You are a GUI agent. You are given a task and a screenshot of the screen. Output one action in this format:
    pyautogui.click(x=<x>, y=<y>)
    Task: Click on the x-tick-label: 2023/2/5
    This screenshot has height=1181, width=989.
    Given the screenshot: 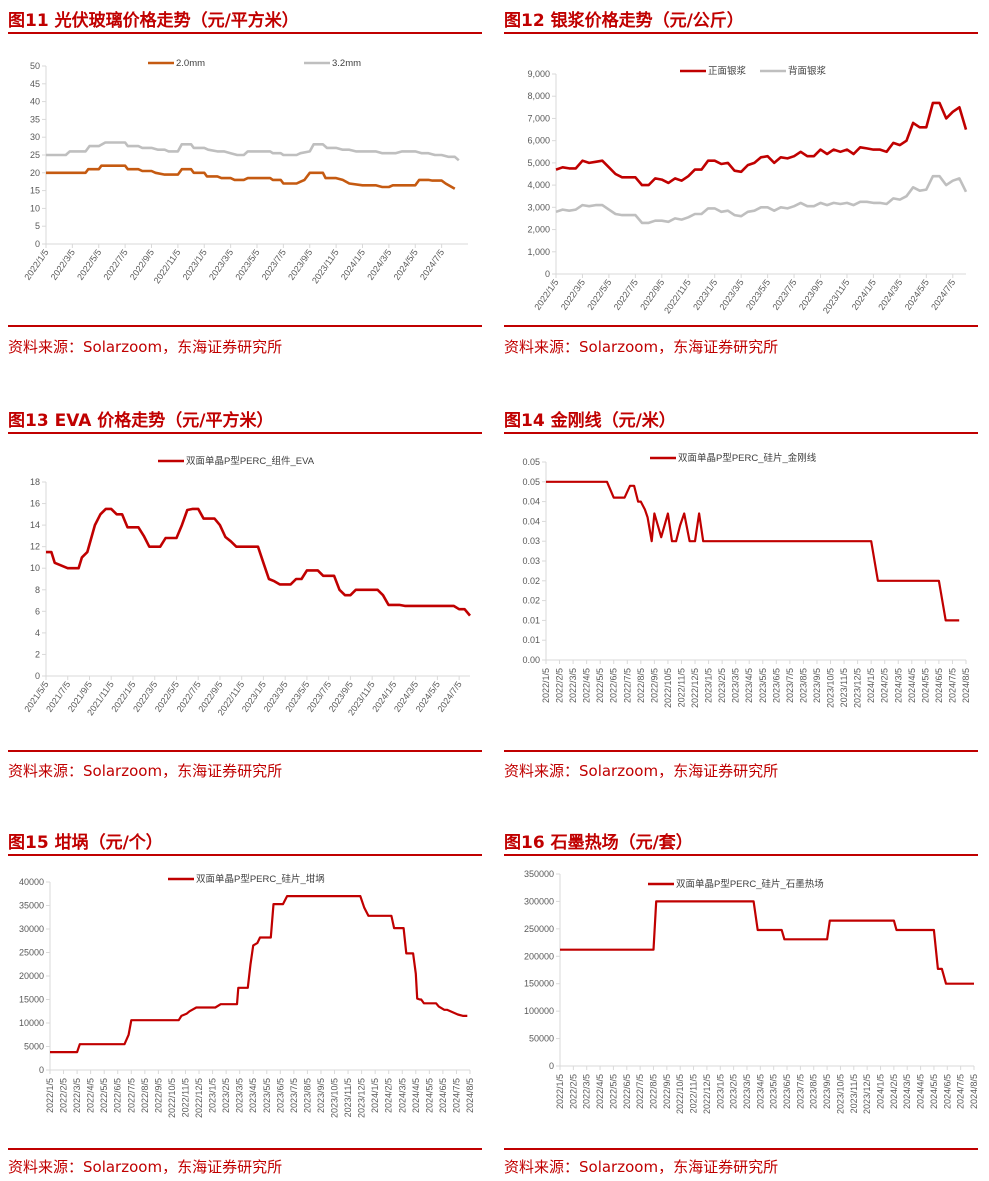 What is the action you would take?
    pyautogui.click(x=226, y=1095)
    